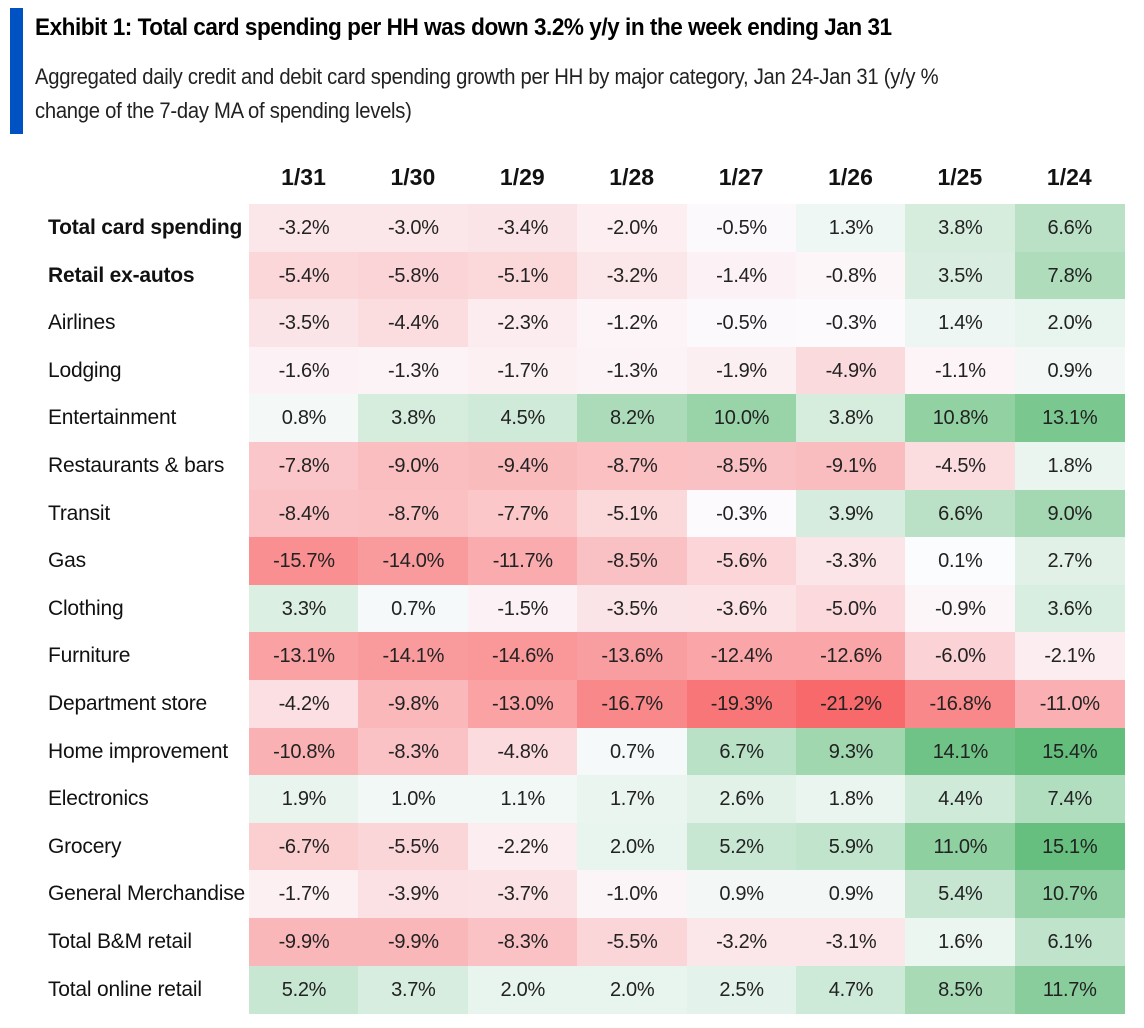  Describe the element at coordinates (850, 177) in the screenshot. I see `column-header: 1/26` at that location.